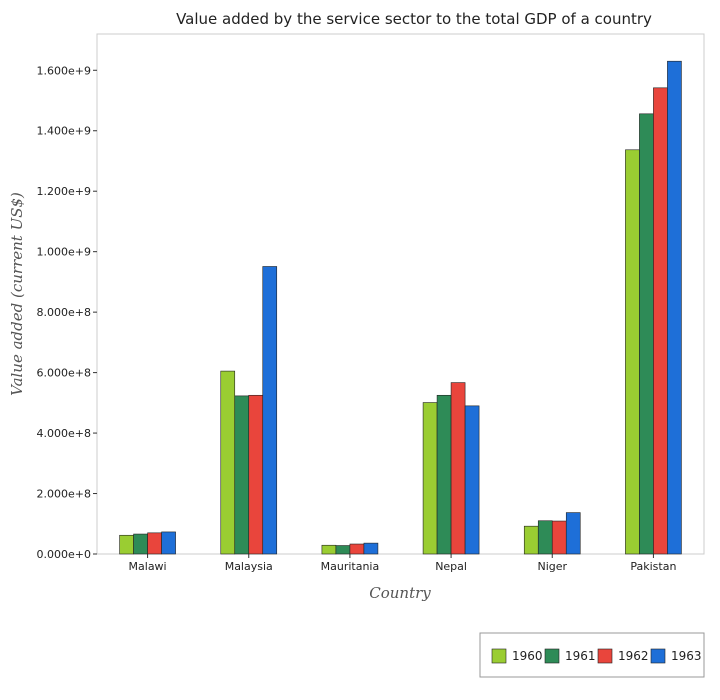 The width and height of the screenshot is (720, 700). What do you see at coordinates (400, 593) in the screenshot?
I see `x-axis-label: Country` at bounding box center [400, 593].